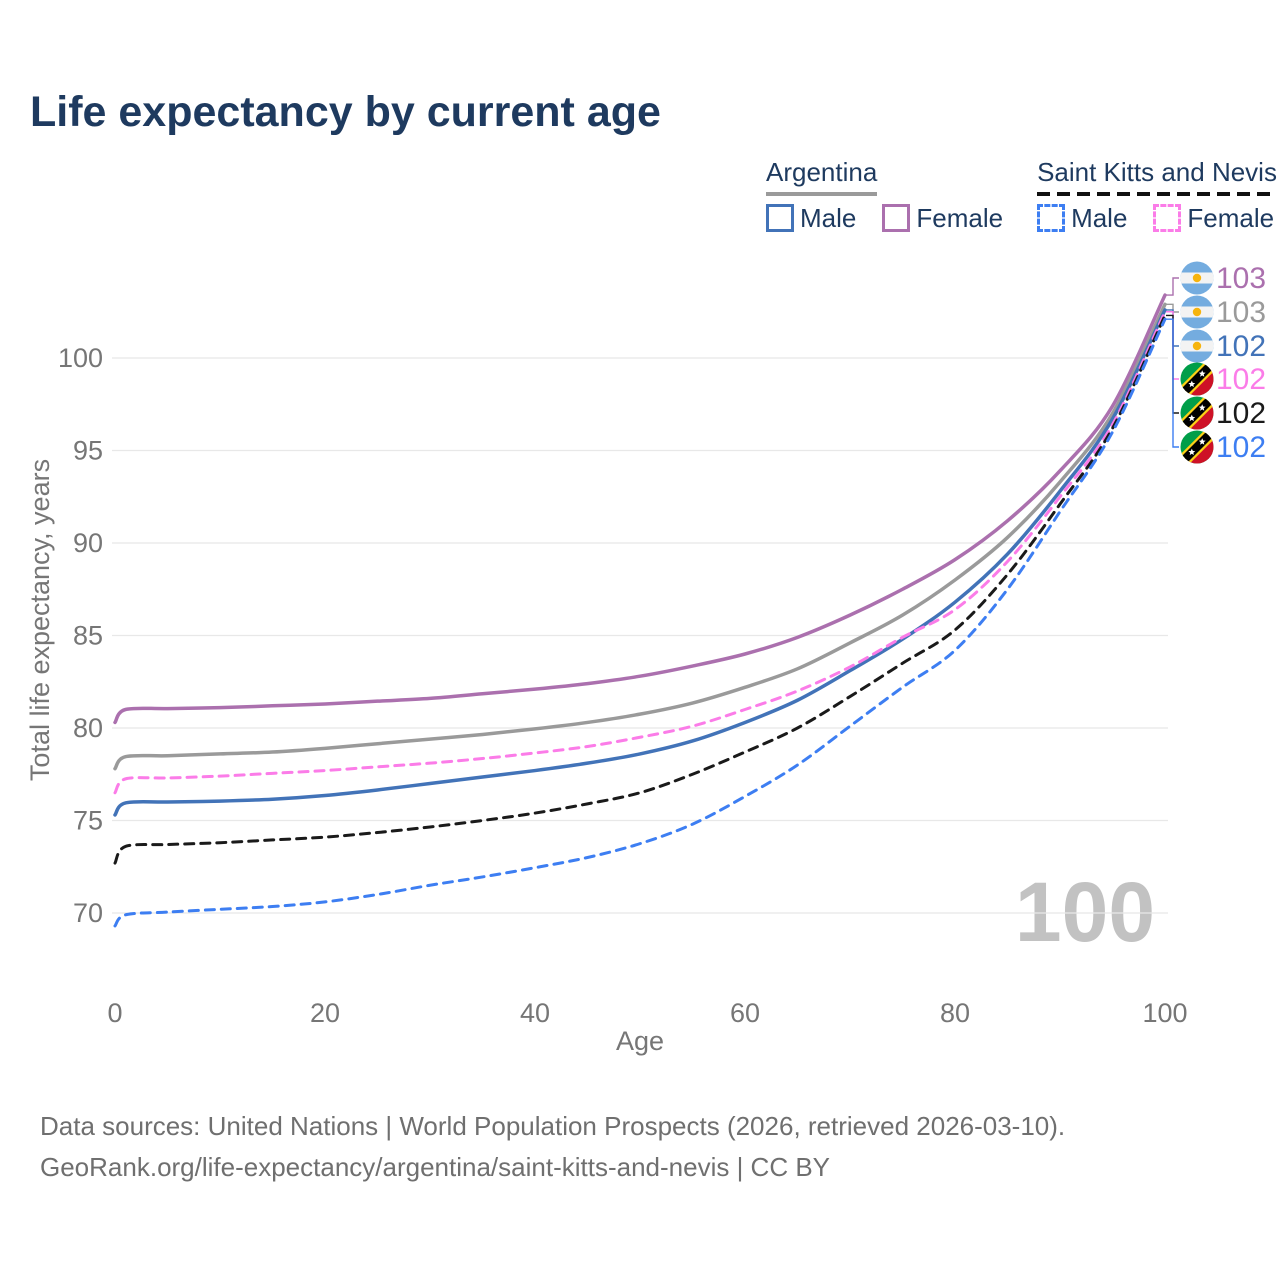  I want to click on argentina-male-swatch-icon, so click(780, 217).